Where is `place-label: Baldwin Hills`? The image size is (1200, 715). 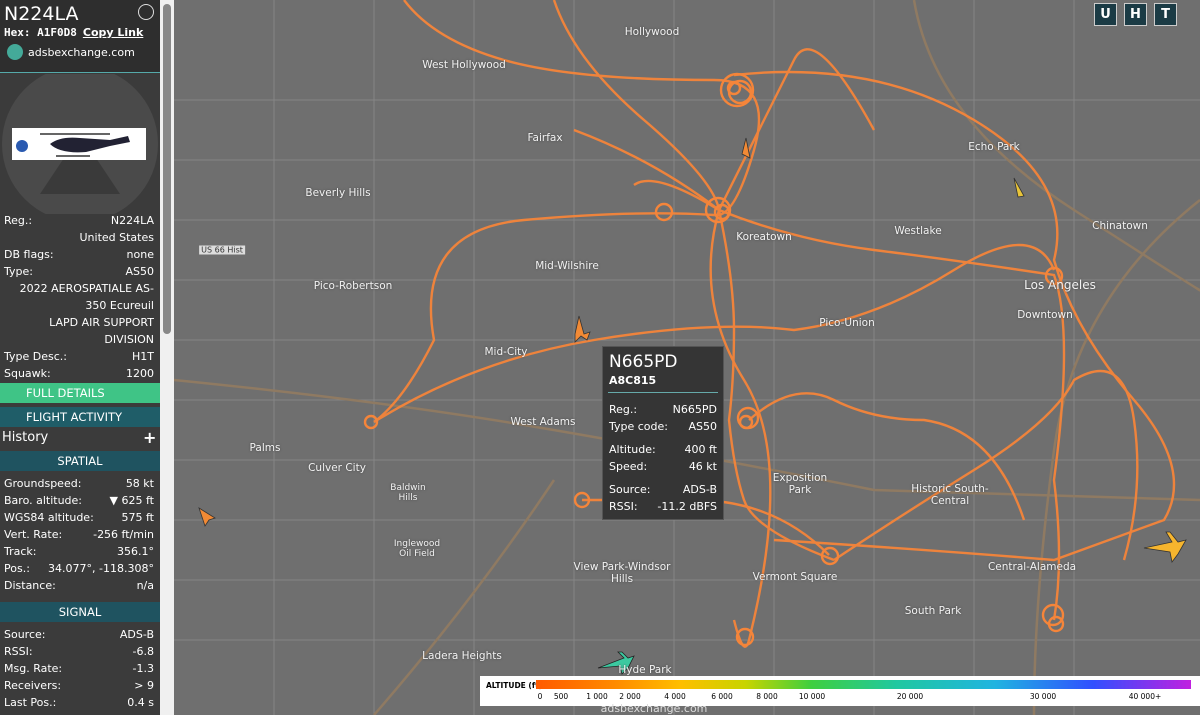 place-label: Baldwin Hills is located at coordinates (408, 493).